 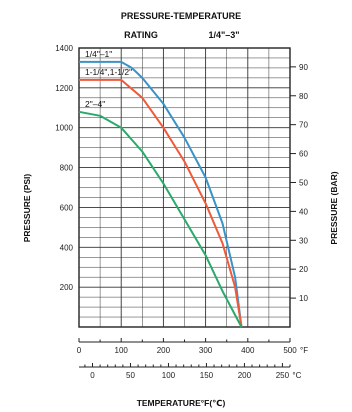 I want to click on y-tick-label-bar: 80, so click(x=303, y=96).